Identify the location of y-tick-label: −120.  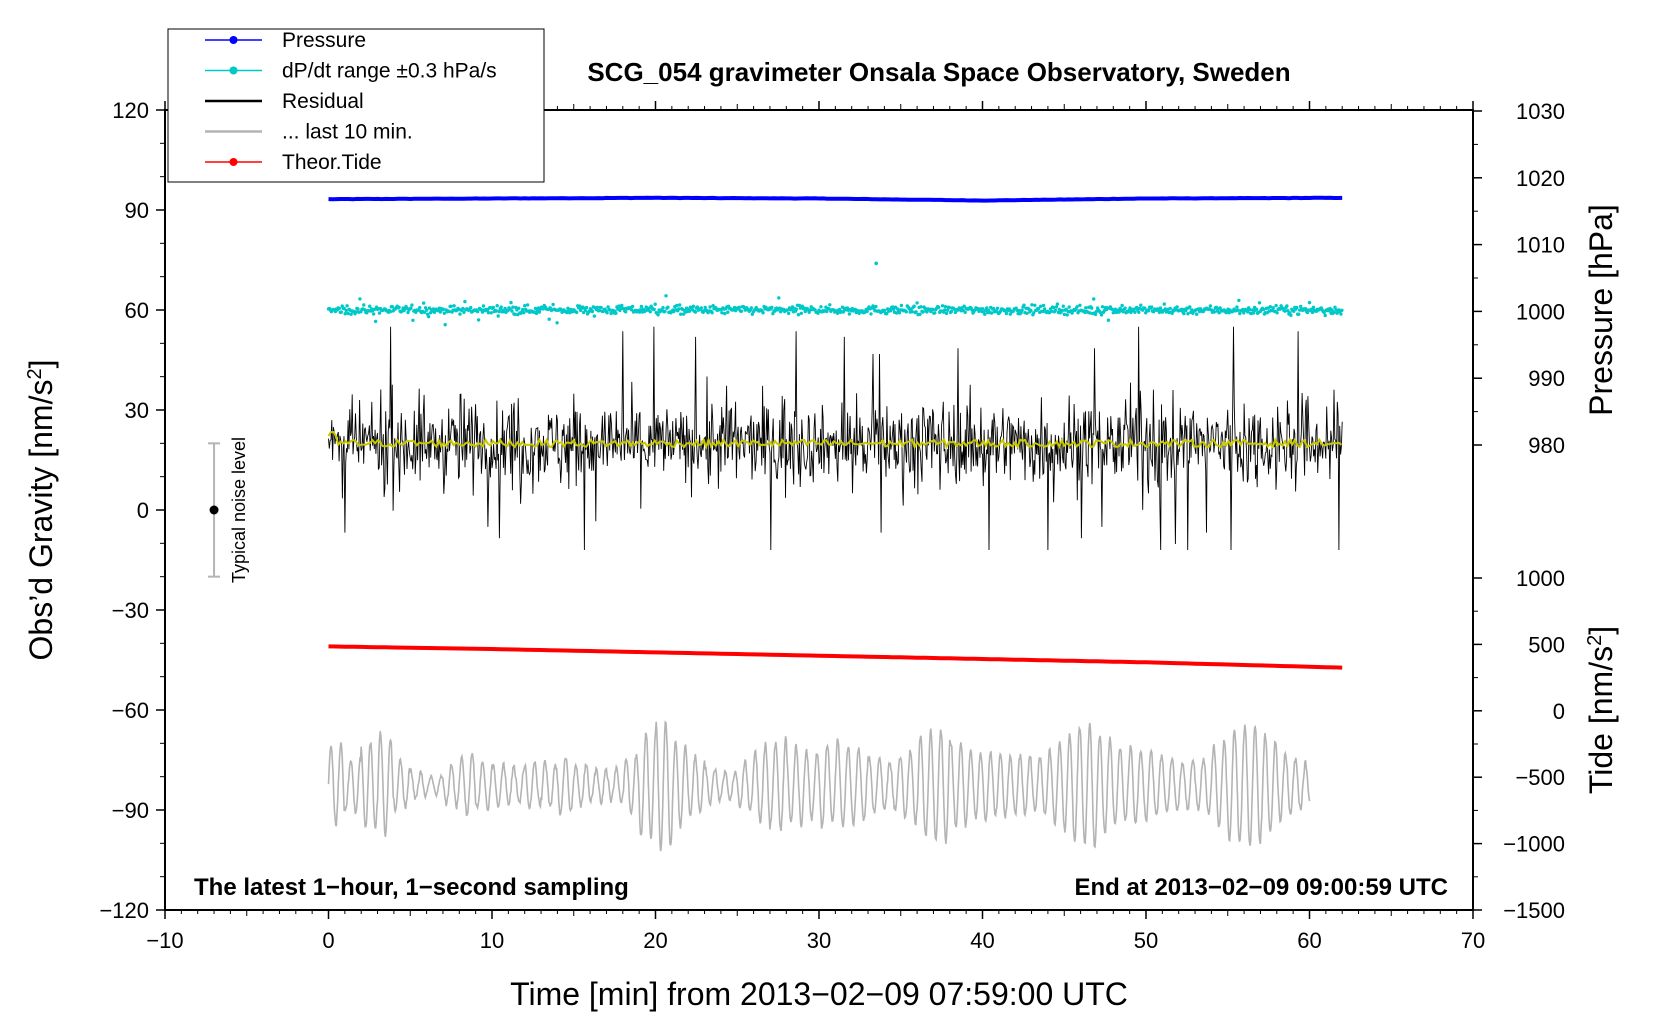
(124, 910).